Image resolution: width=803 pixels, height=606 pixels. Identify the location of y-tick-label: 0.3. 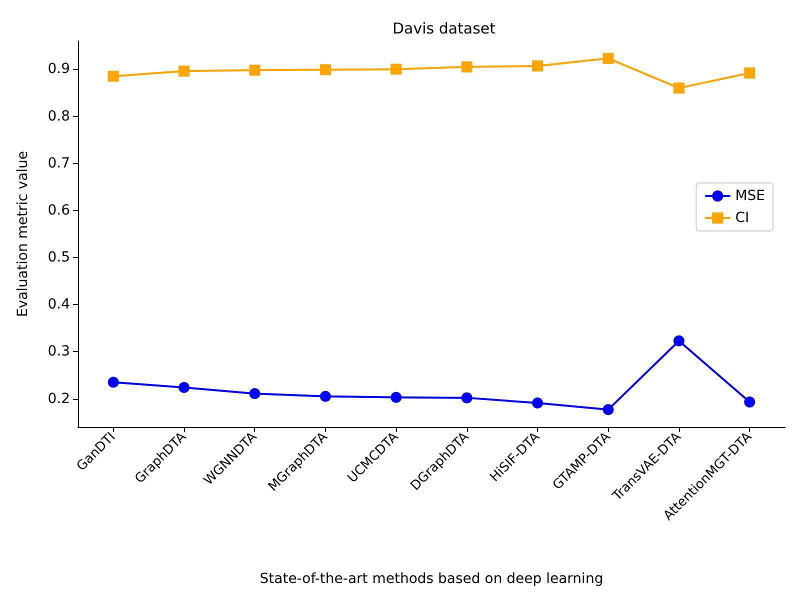
(59, 352).